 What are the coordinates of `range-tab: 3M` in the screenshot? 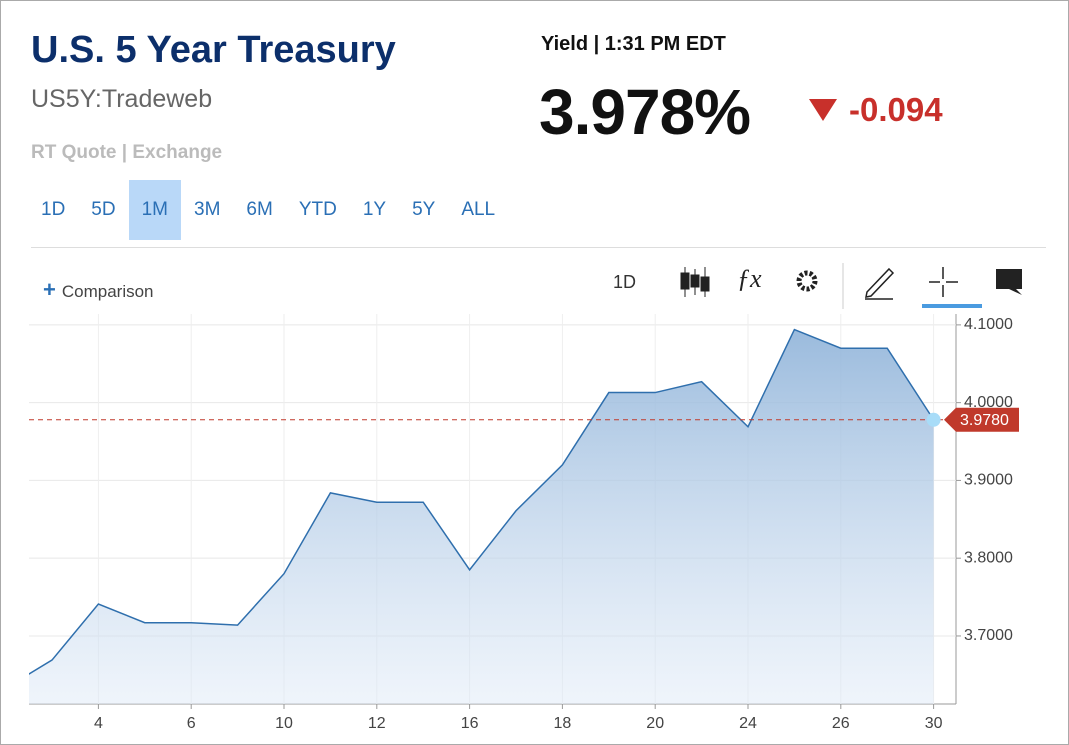 It's located at (207, 209).